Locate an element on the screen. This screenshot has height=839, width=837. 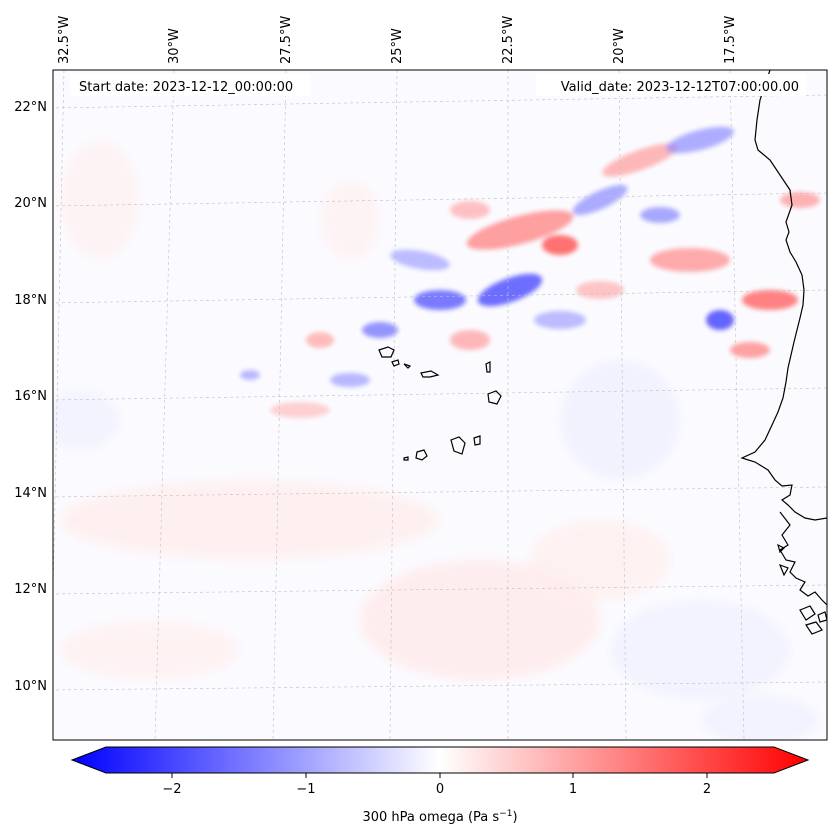
lat-label: 22°N is located at coordinates (30, 107).